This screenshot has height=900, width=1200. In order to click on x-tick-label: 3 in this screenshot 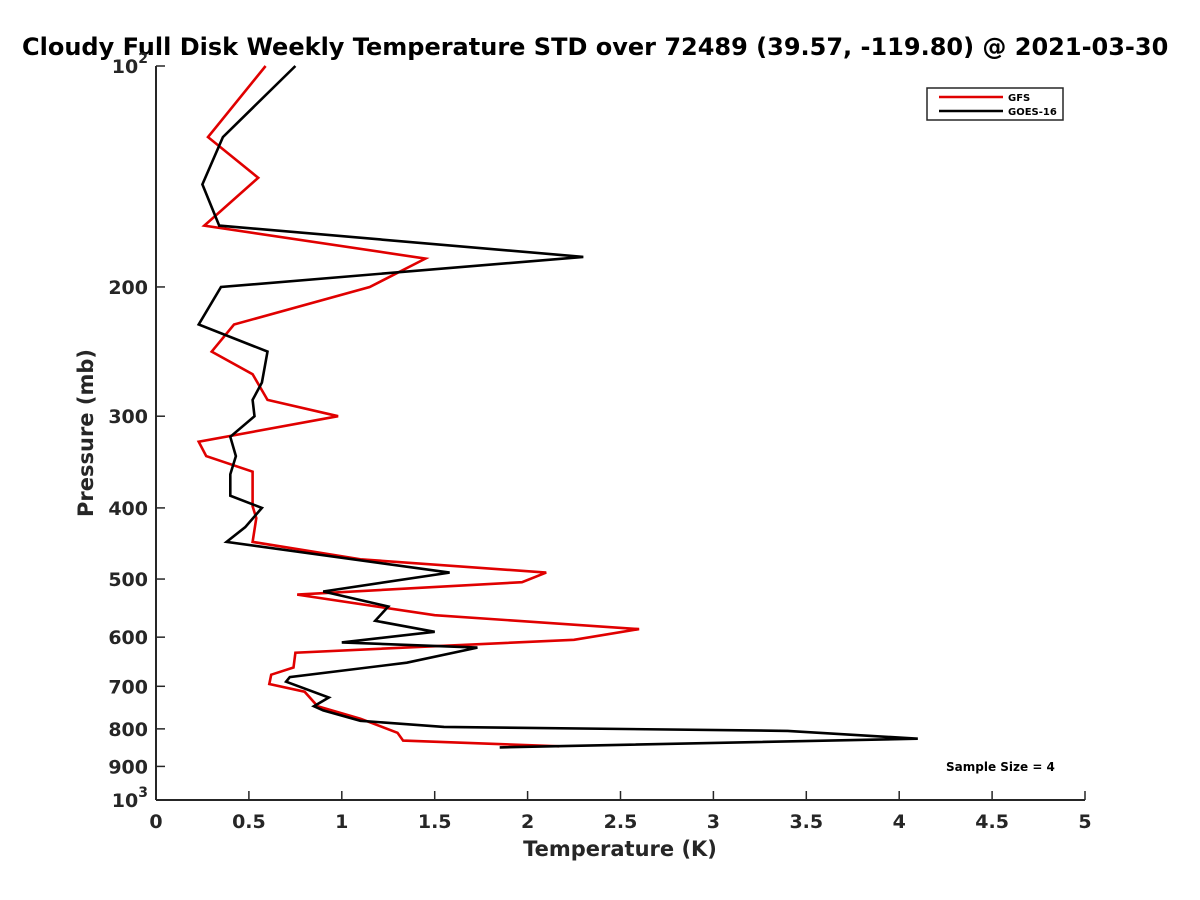, I will do `click(713, 822)`.